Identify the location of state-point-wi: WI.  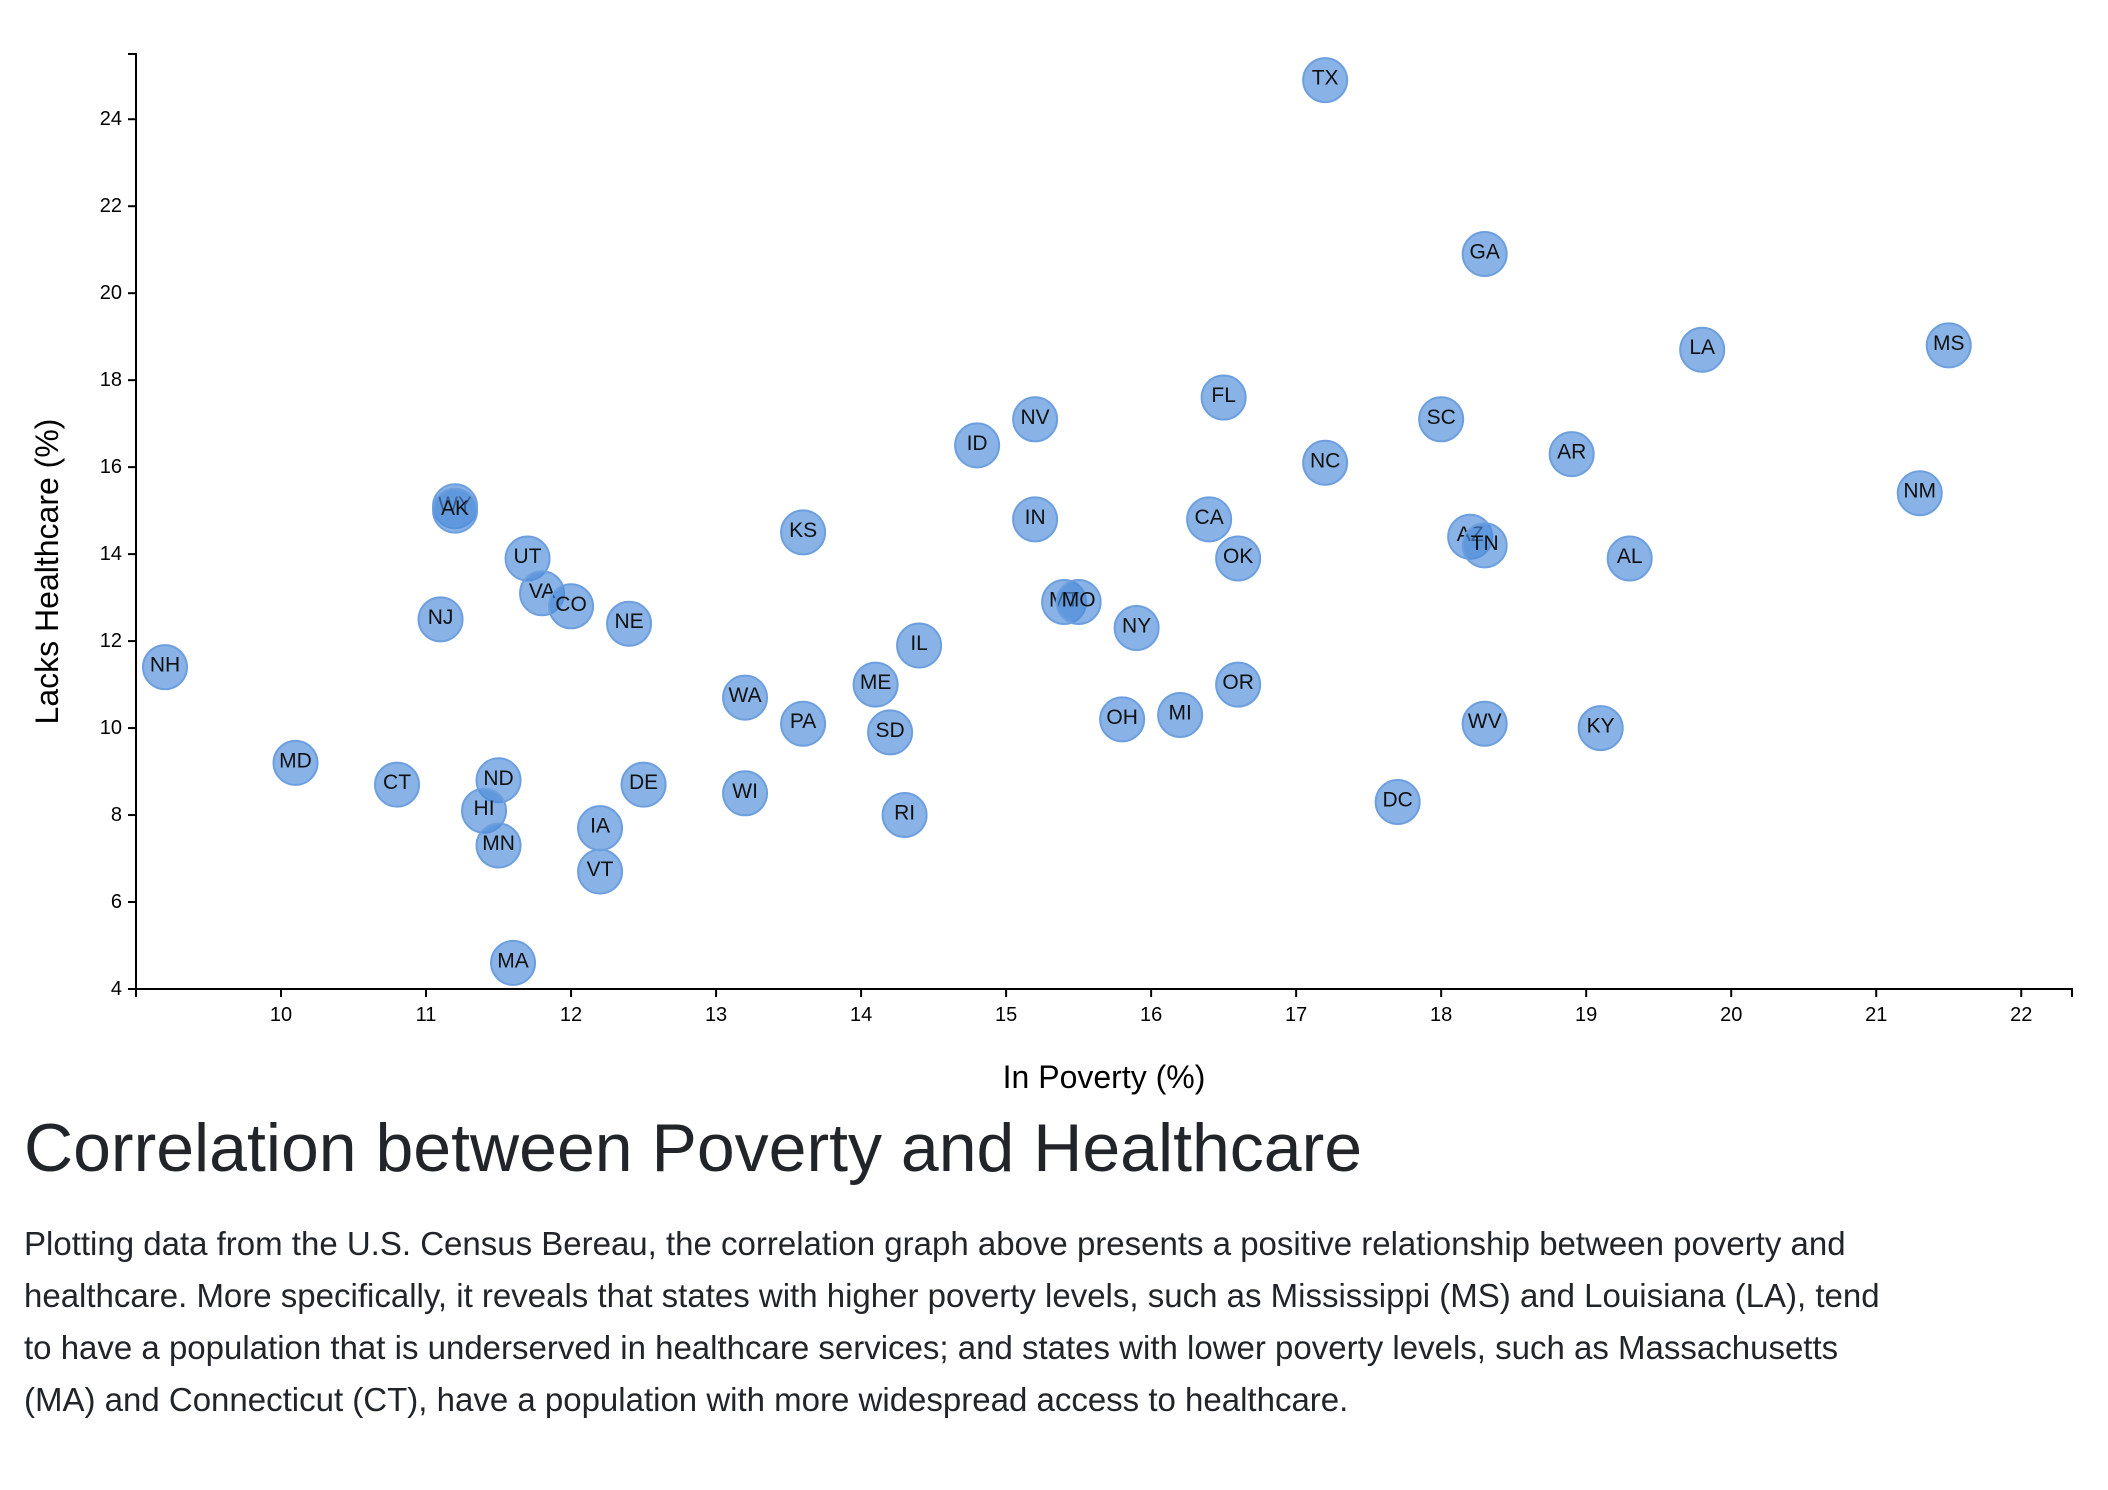
(745, 793).